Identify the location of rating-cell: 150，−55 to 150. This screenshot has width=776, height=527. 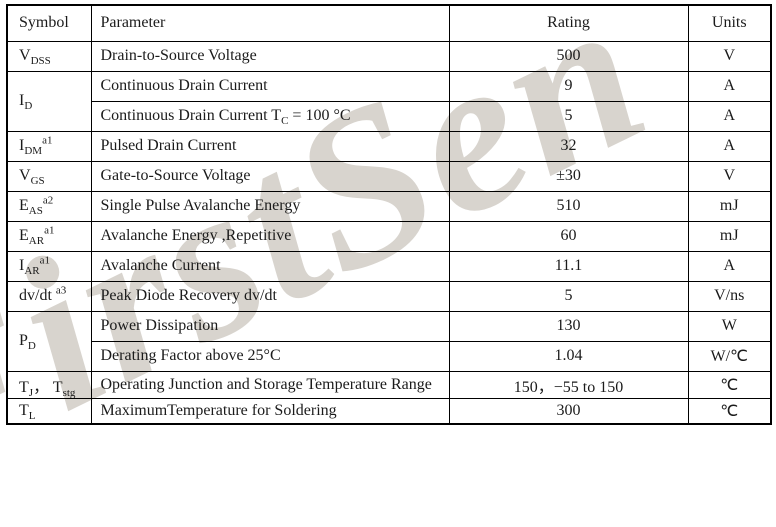
(568, 384).